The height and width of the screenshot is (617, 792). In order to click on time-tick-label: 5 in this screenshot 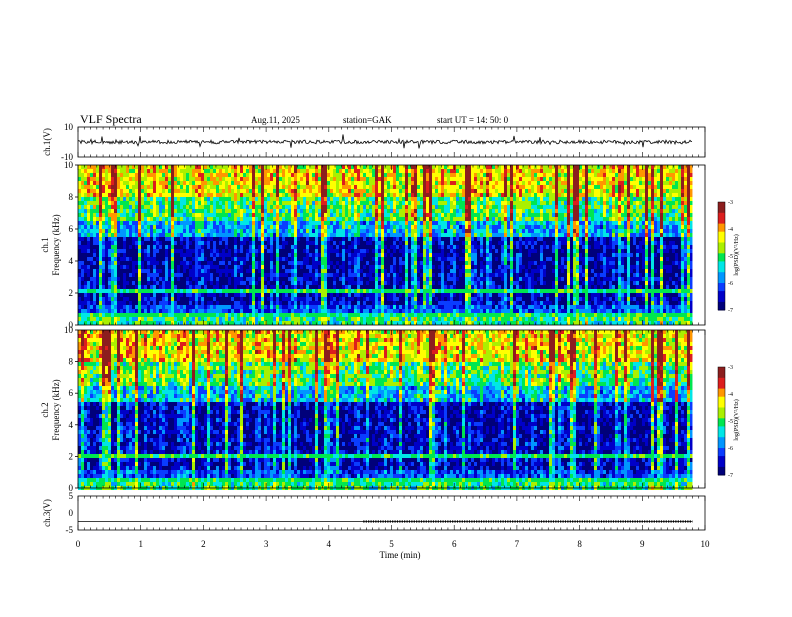, I will do `click(391, 544)`.